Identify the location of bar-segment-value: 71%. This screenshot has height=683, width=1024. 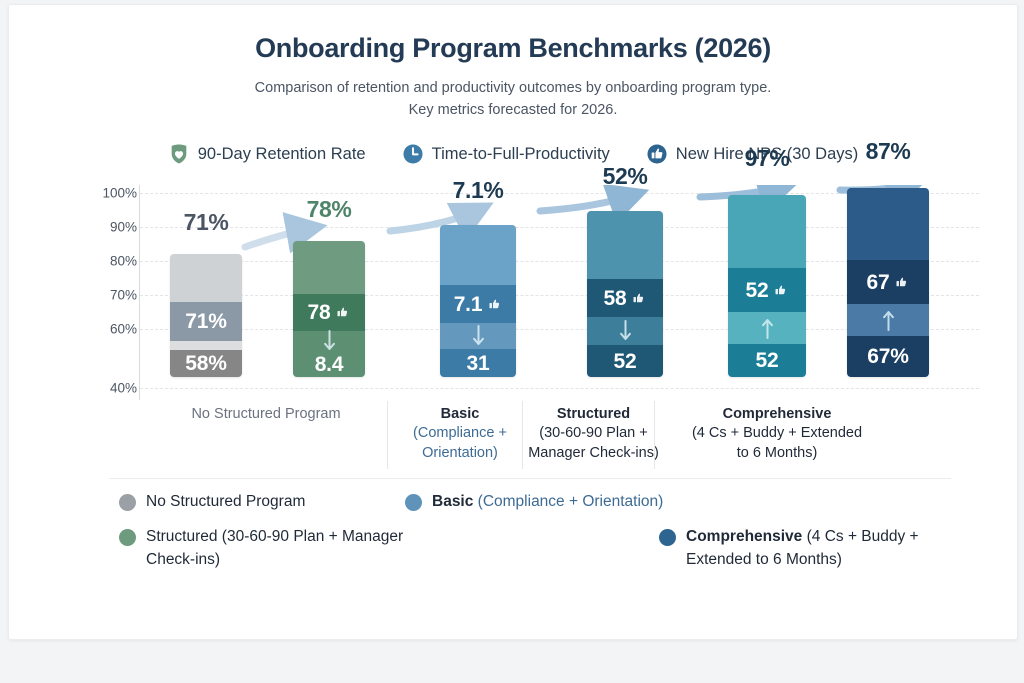
(206, 321).